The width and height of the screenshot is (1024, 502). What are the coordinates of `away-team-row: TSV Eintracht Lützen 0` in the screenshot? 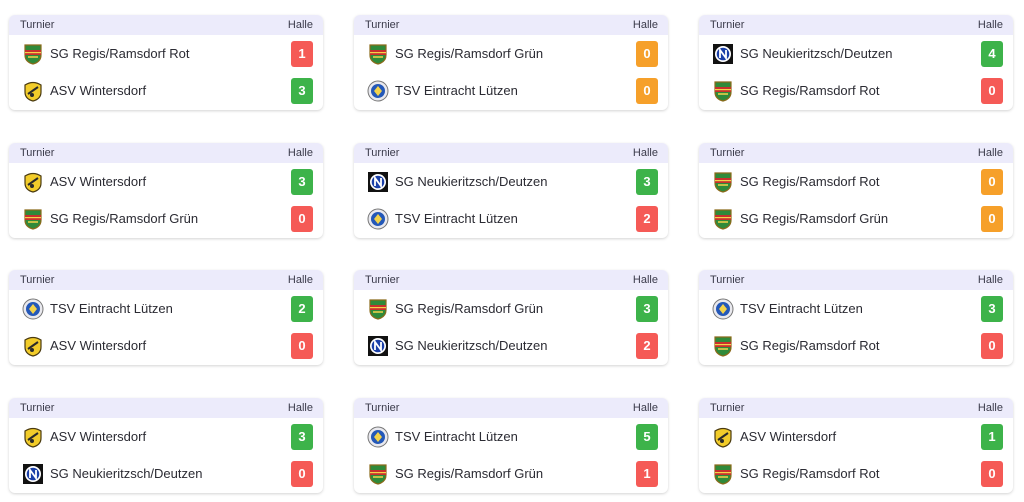 It's located at (511, 90).